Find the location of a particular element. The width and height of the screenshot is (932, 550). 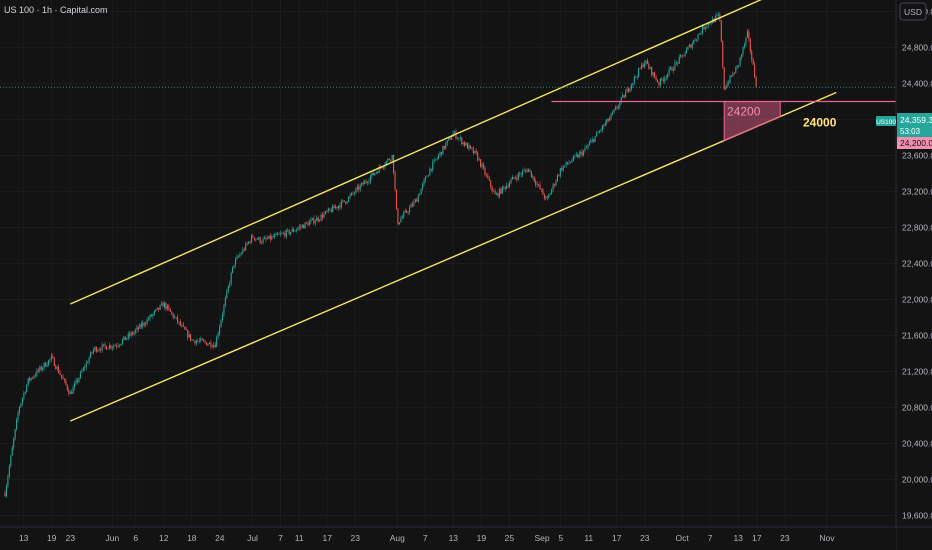

price-tick-label: 22,800.0 is located at coordinates (917, 228).